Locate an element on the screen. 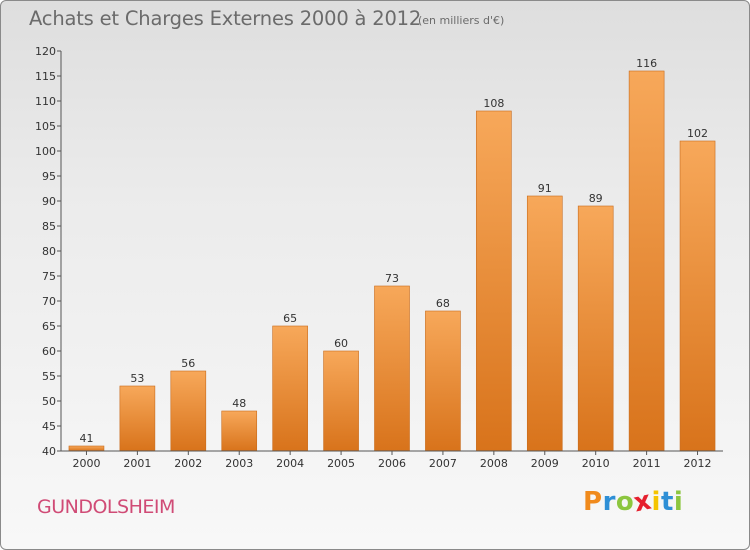 Image resolution: width=750 pixels, height=550 pixels. bar-2011 is located at coordinates (646, 261).